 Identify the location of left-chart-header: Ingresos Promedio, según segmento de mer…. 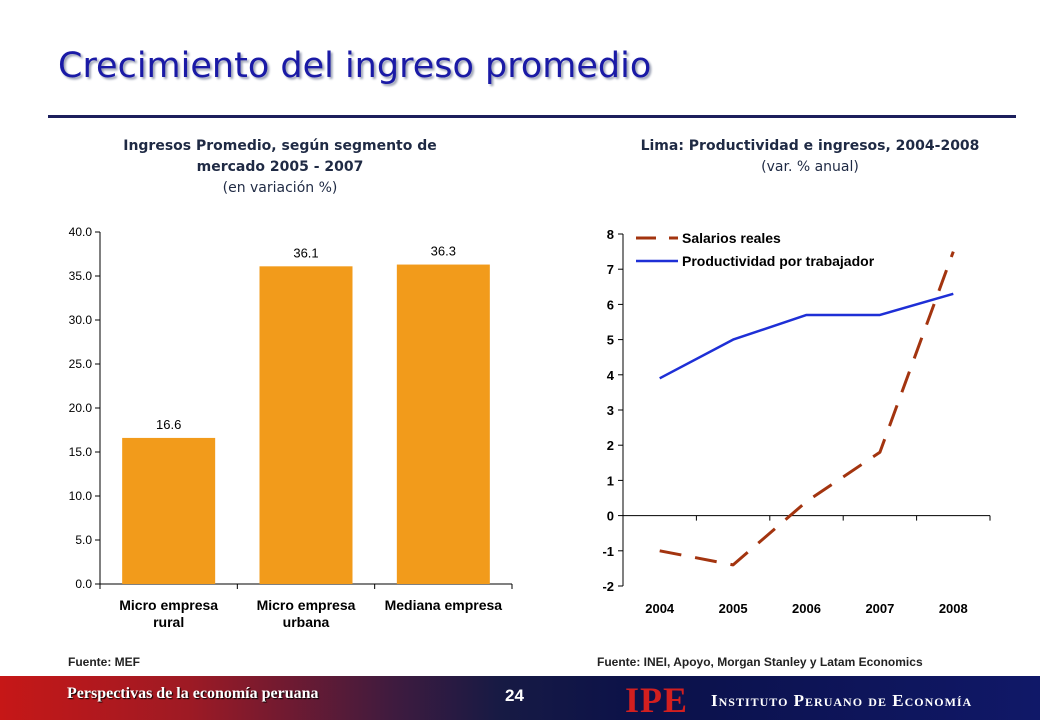
(280, 167).